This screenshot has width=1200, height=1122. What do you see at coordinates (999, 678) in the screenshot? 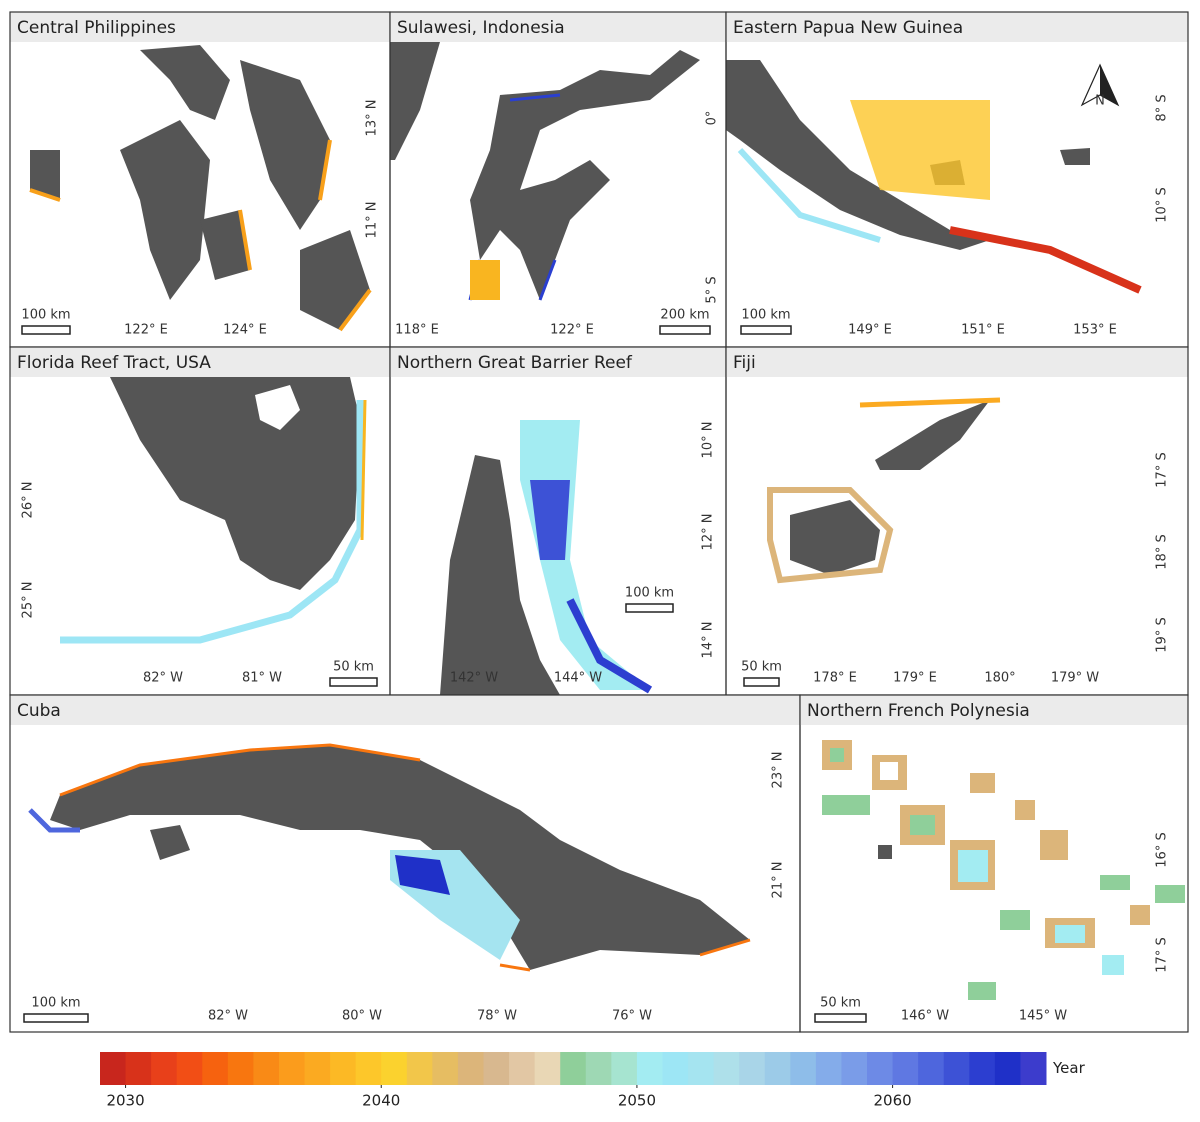
I see `longitude-label: 180°` at bounding box center [999, 678].